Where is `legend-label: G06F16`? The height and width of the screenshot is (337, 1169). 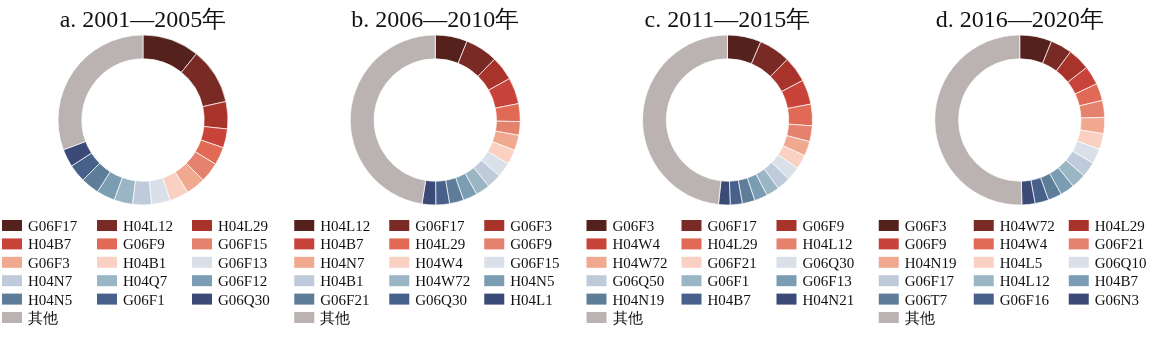
legend-label: G06F16 is located at coordinates (1024, 299).